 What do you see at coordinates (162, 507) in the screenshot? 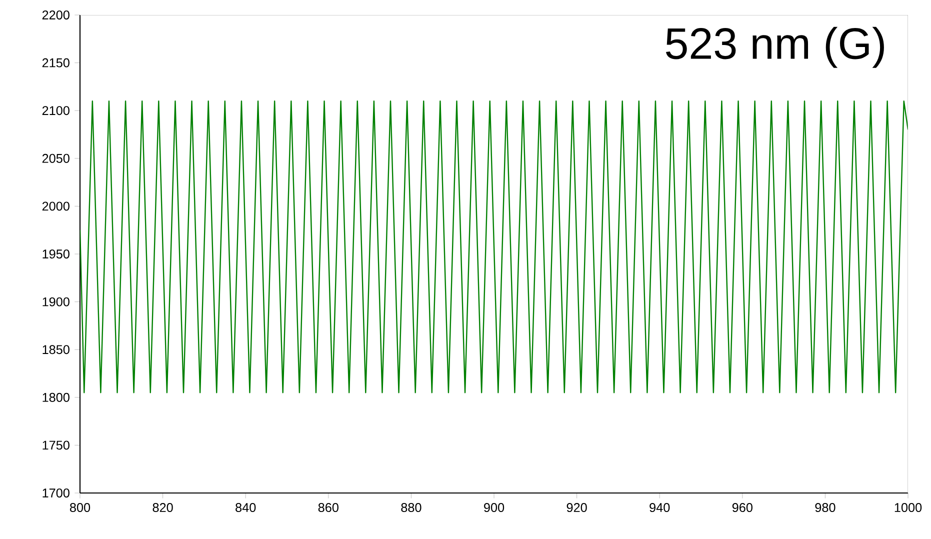
I see `x-tick-label: 820` at bounding box center [162, 507].